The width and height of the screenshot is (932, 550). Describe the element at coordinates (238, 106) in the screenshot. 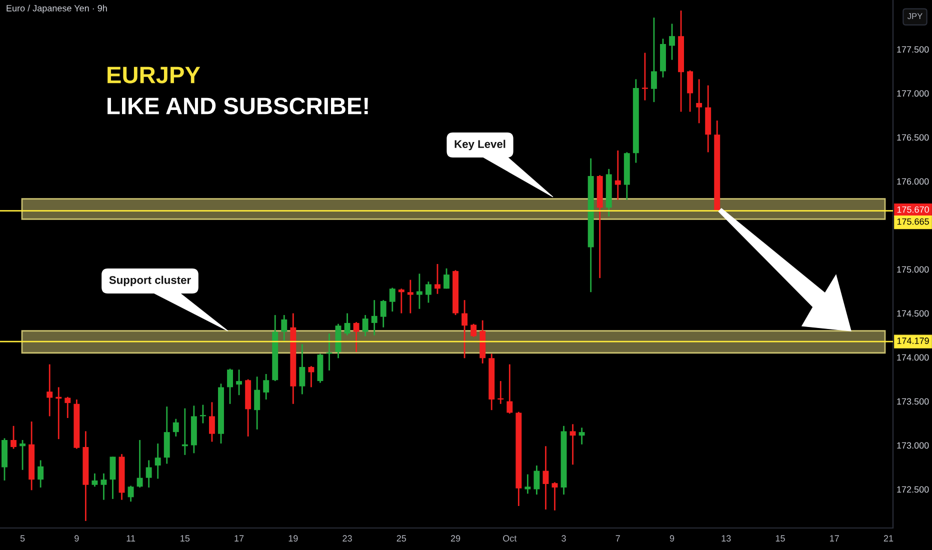

I see `annotation: LIKE AND SUBSCRIBE!` at that location.